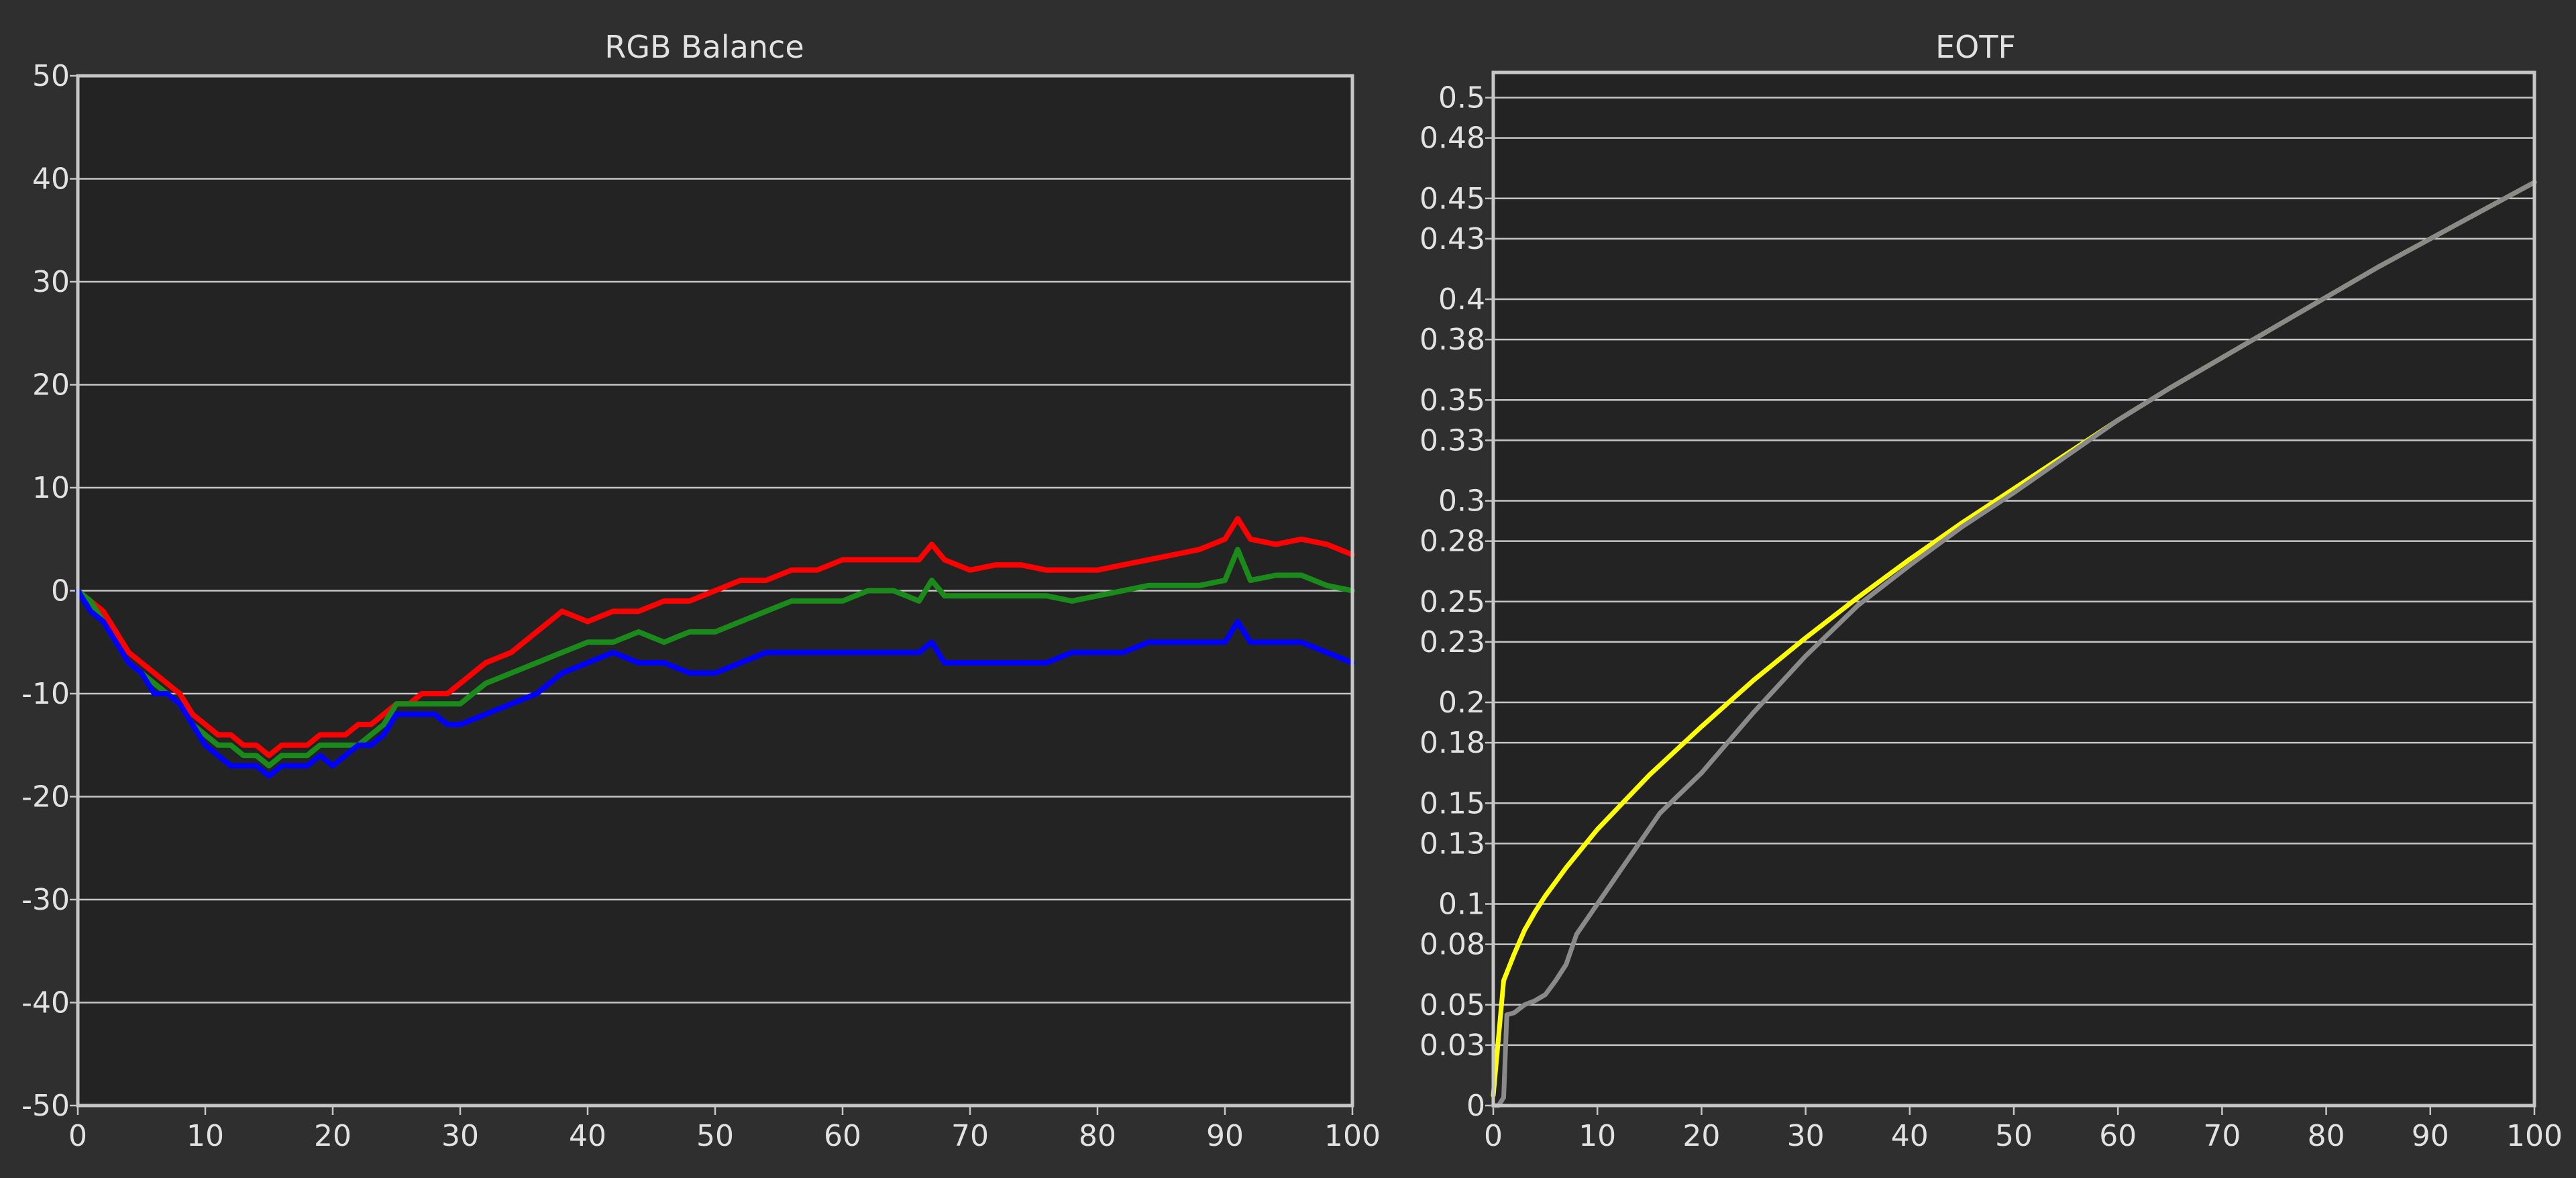  What do you see at coordinates (45, 1003) in the screenshot?
I see `y-tick-label: -40` at bounding box center [45, 1003].